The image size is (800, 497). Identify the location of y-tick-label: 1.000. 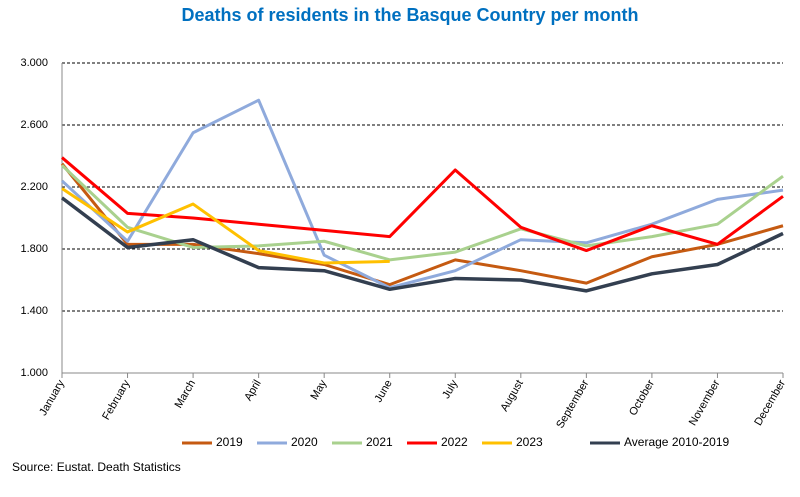
(34, 373).